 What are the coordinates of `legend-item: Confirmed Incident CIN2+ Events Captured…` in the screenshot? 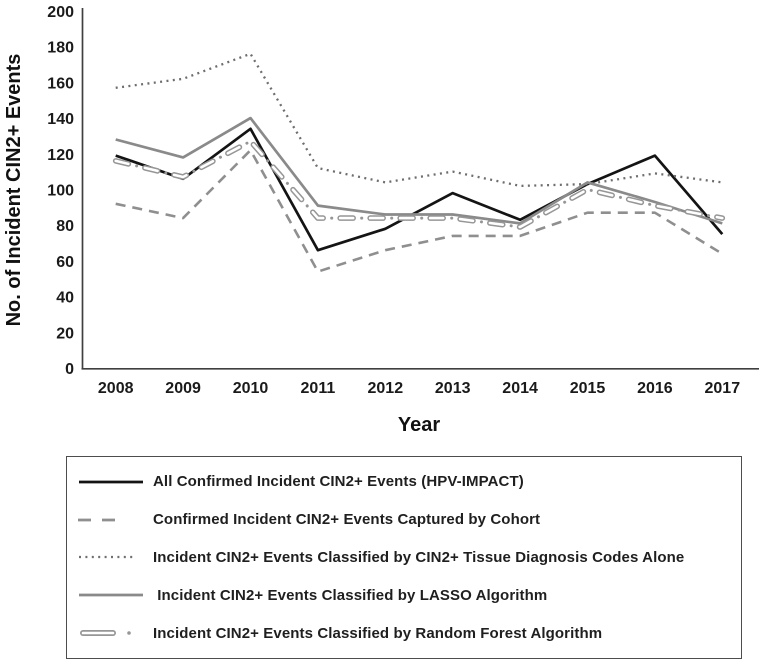 It's located at (404, 520).